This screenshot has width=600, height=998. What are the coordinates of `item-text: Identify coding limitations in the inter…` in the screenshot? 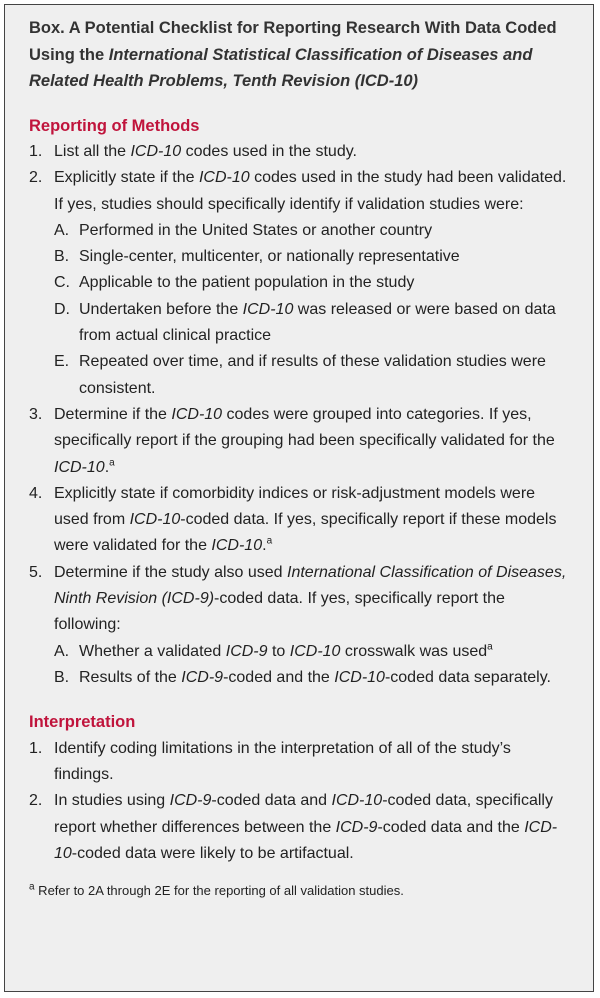 It's located at (312, 762).